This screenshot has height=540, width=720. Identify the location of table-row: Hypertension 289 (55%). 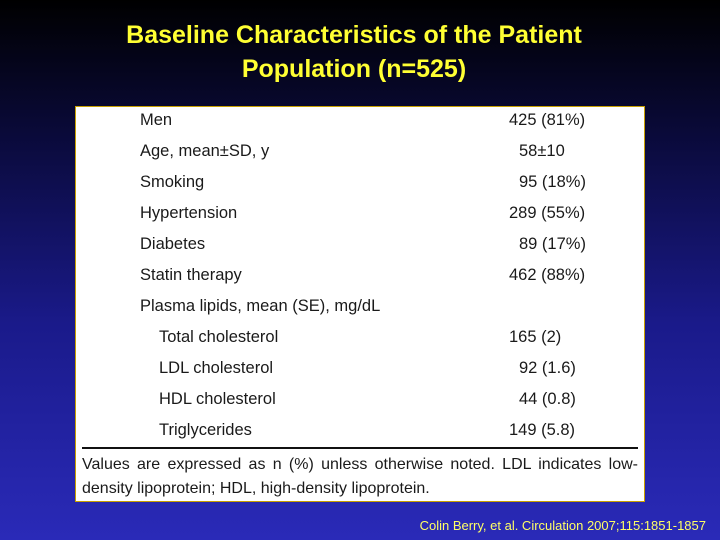
(360, 215).